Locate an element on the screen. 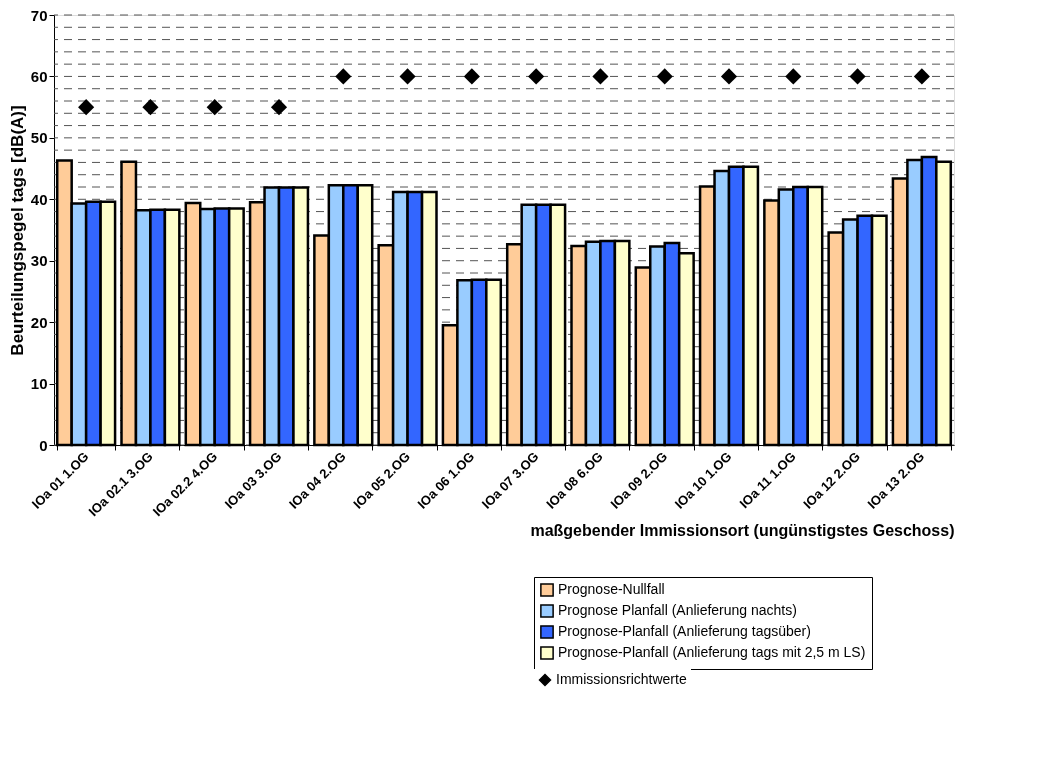 The height and width of the screenshot is (760, 1062). legend-label: Prognose-Planfall (Anlieferung tagsüber) is located at coordinates (684, 631).